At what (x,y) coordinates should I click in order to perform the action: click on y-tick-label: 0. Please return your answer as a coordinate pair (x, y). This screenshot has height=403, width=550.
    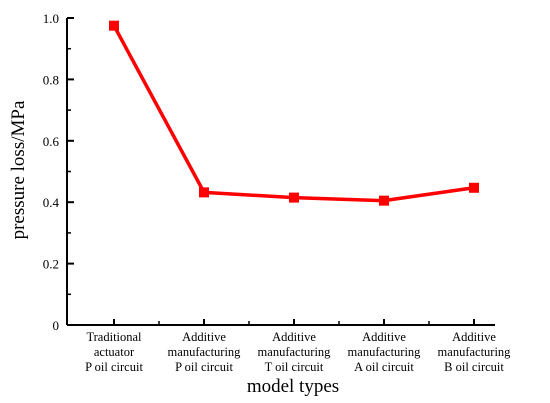
    Looking at the image, I should click on (56, 325).